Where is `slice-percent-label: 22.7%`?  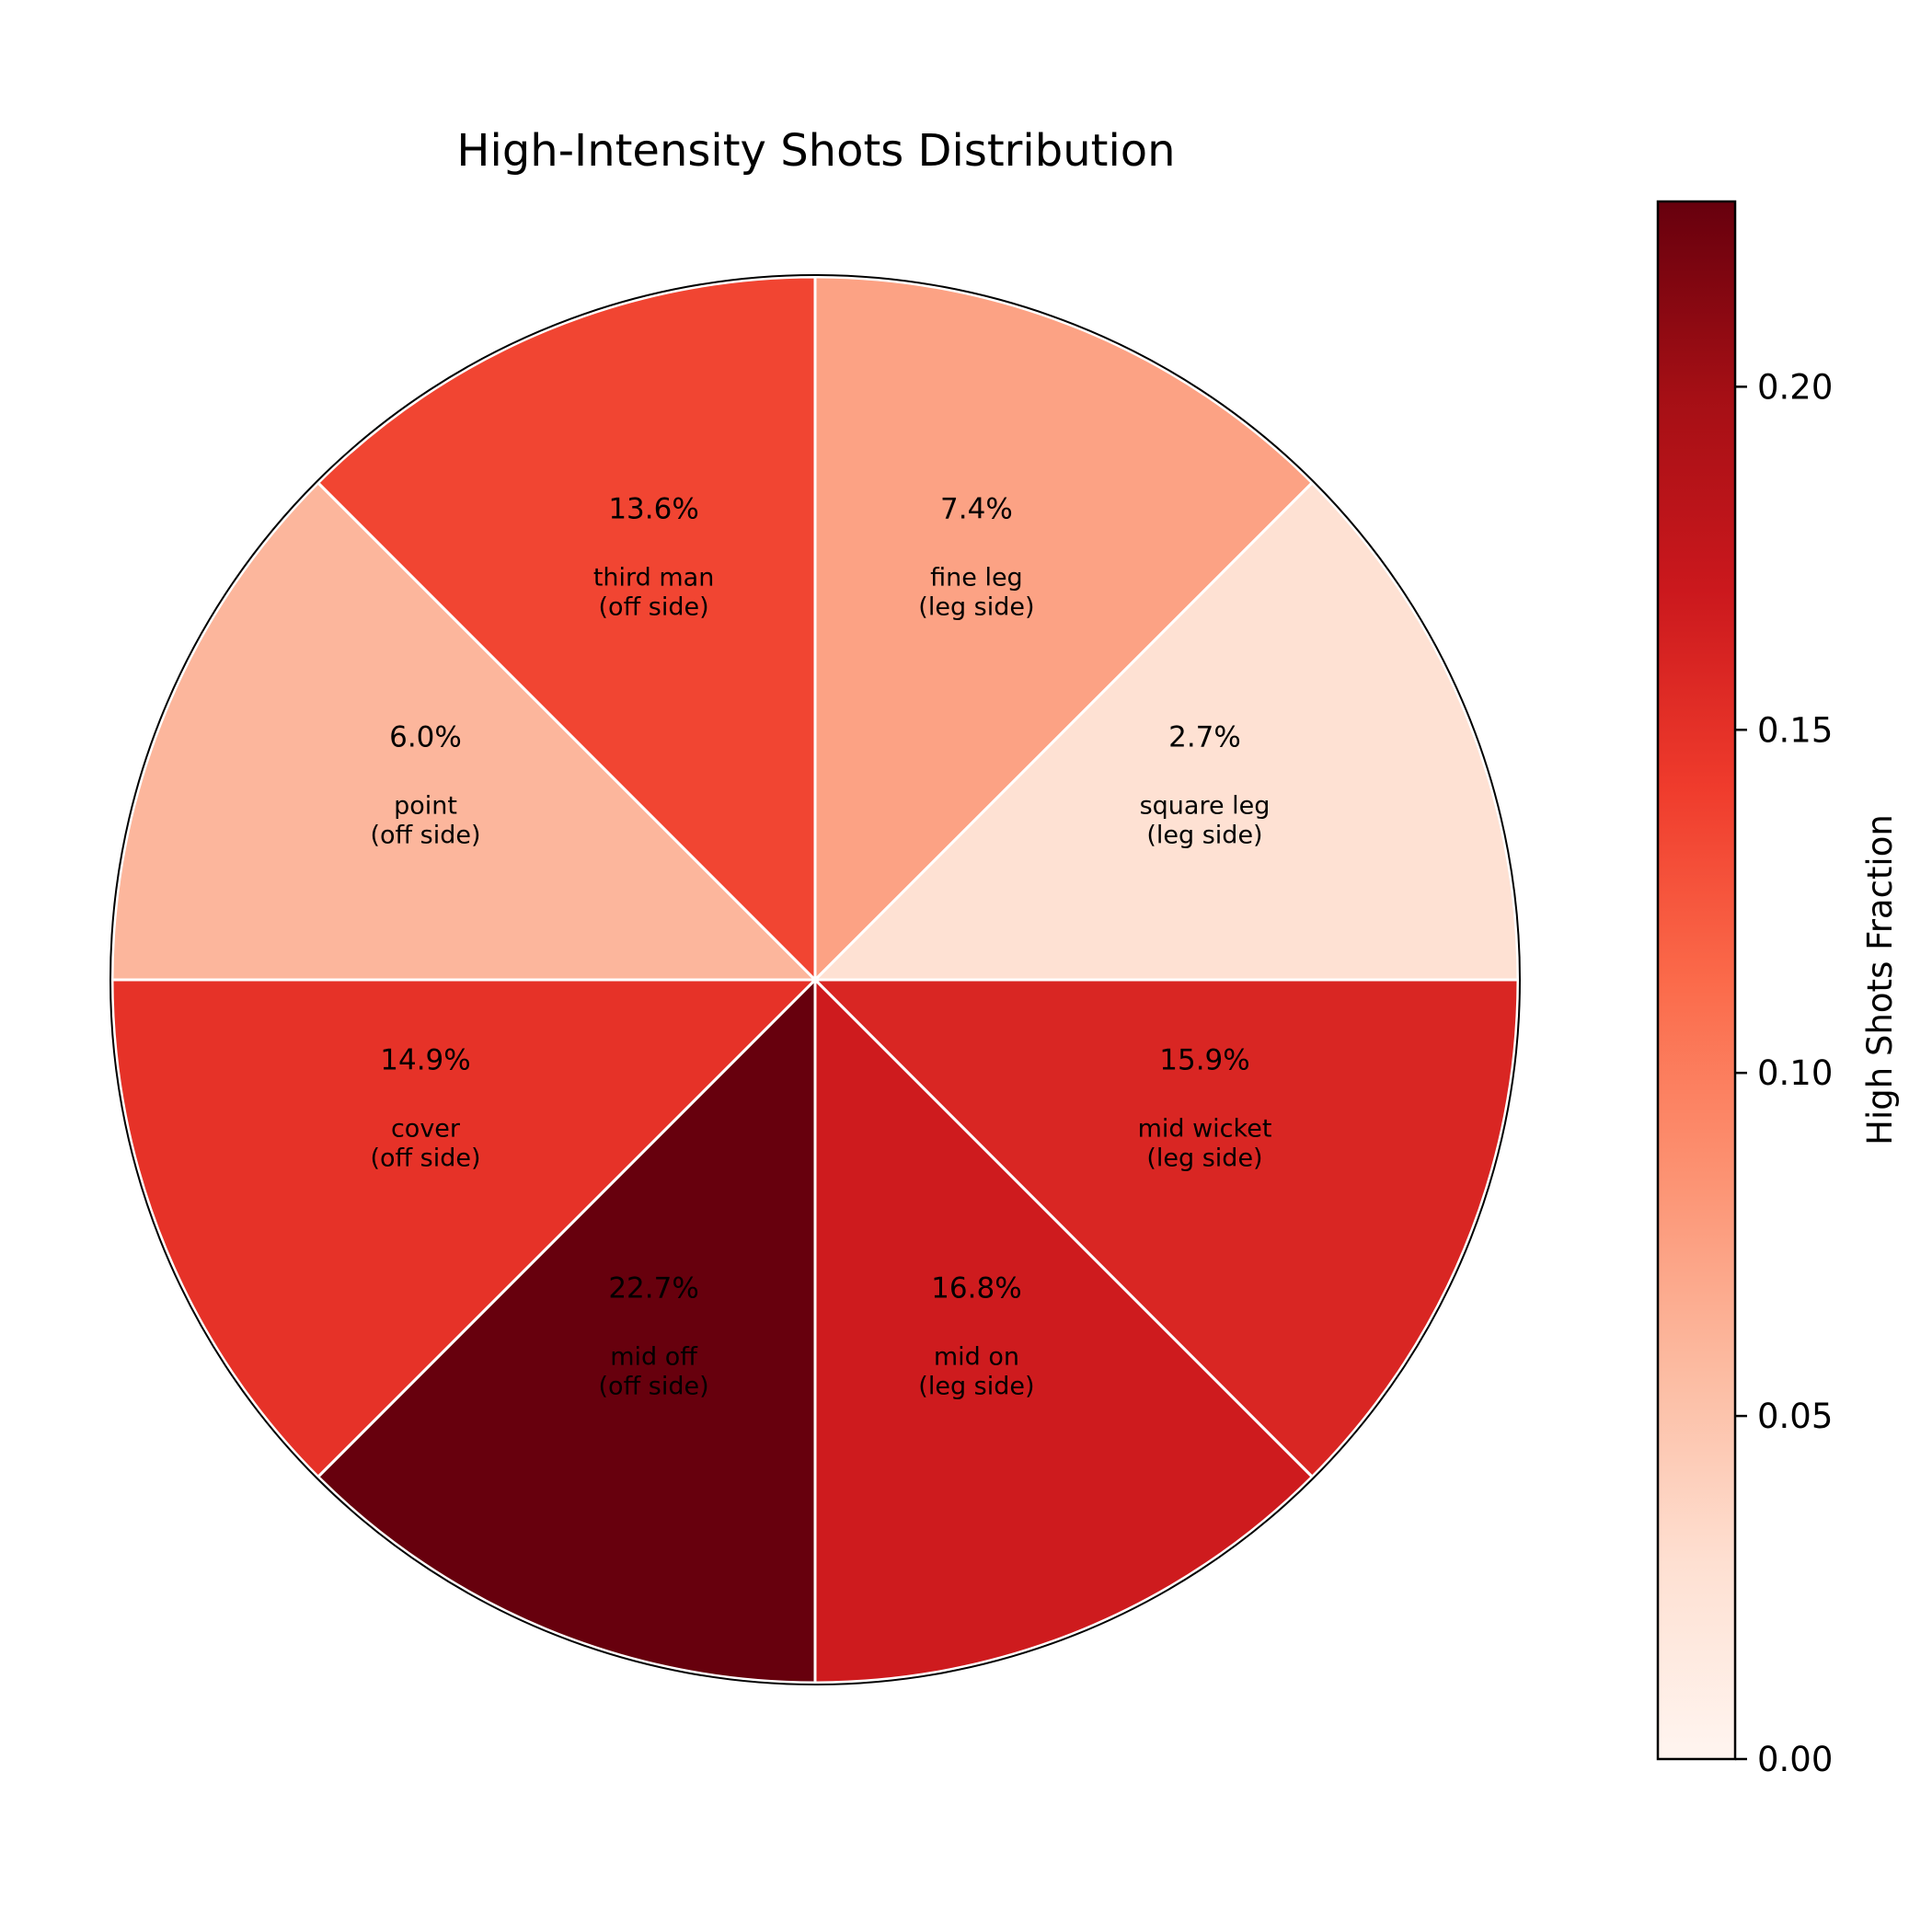 slice-percent-label: 22.7% is located at coordinates (653, 1288).